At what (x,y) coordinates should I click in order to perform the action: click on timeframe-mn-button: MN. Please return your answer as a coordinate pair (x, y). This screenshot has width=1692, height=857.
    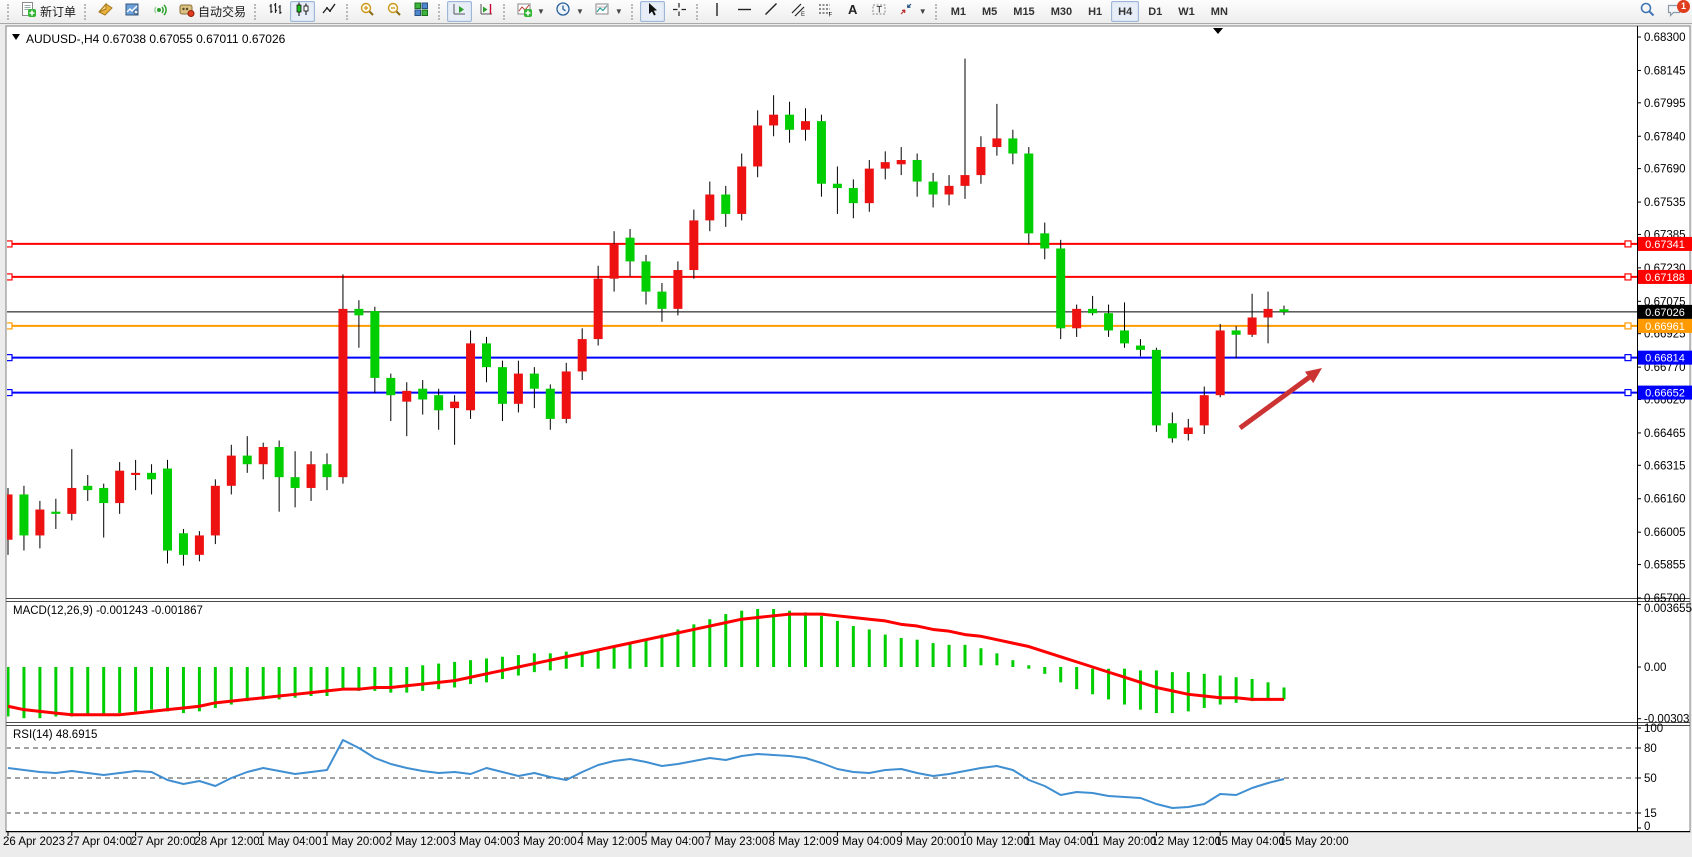
    Looking at the image, I should click on (1219, 11).